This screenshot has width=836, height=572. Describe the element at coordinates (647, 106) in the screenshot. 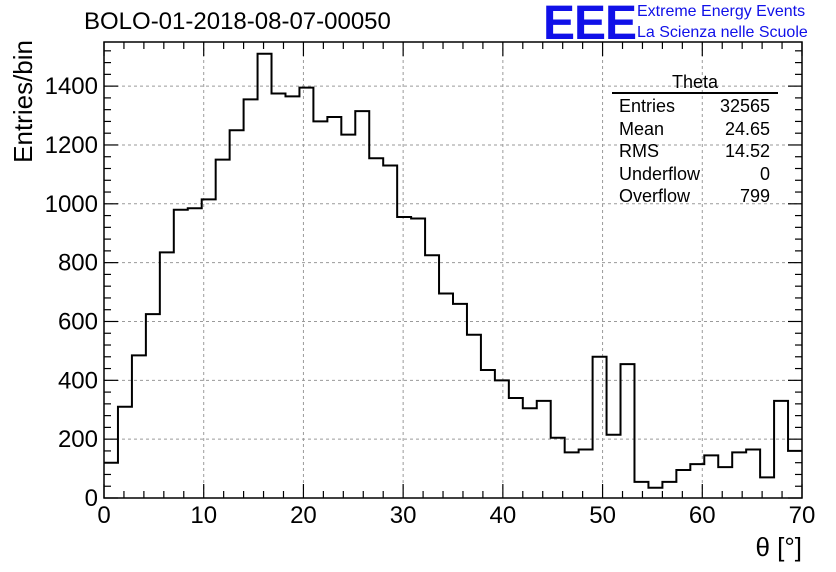

I see `stats-label: Entries` at that location.